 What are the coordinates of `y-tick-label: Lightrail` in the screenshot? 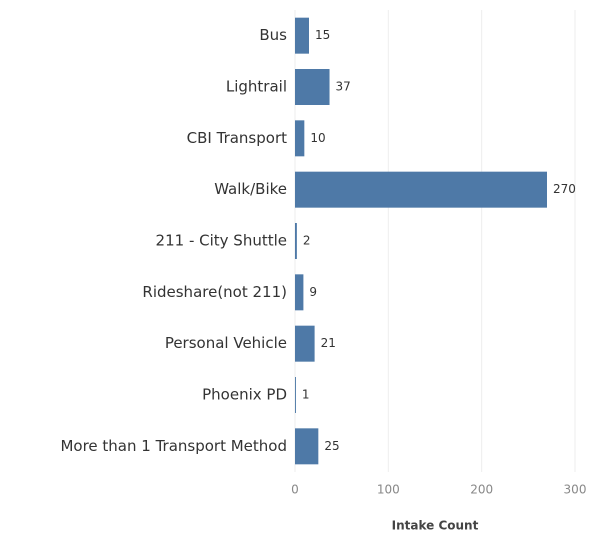 It's located at (256, 87).